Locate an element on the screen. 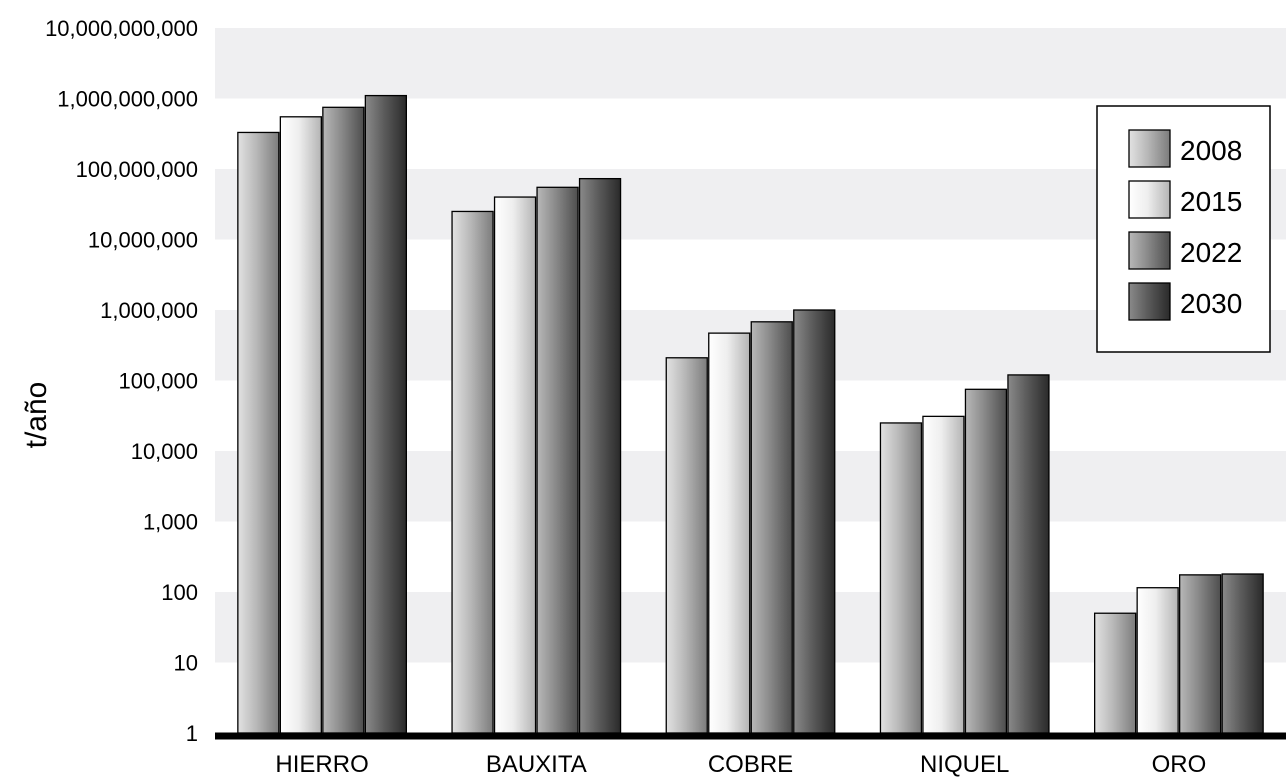  bar-hierro-2022 is located at coordinates (343, 420).